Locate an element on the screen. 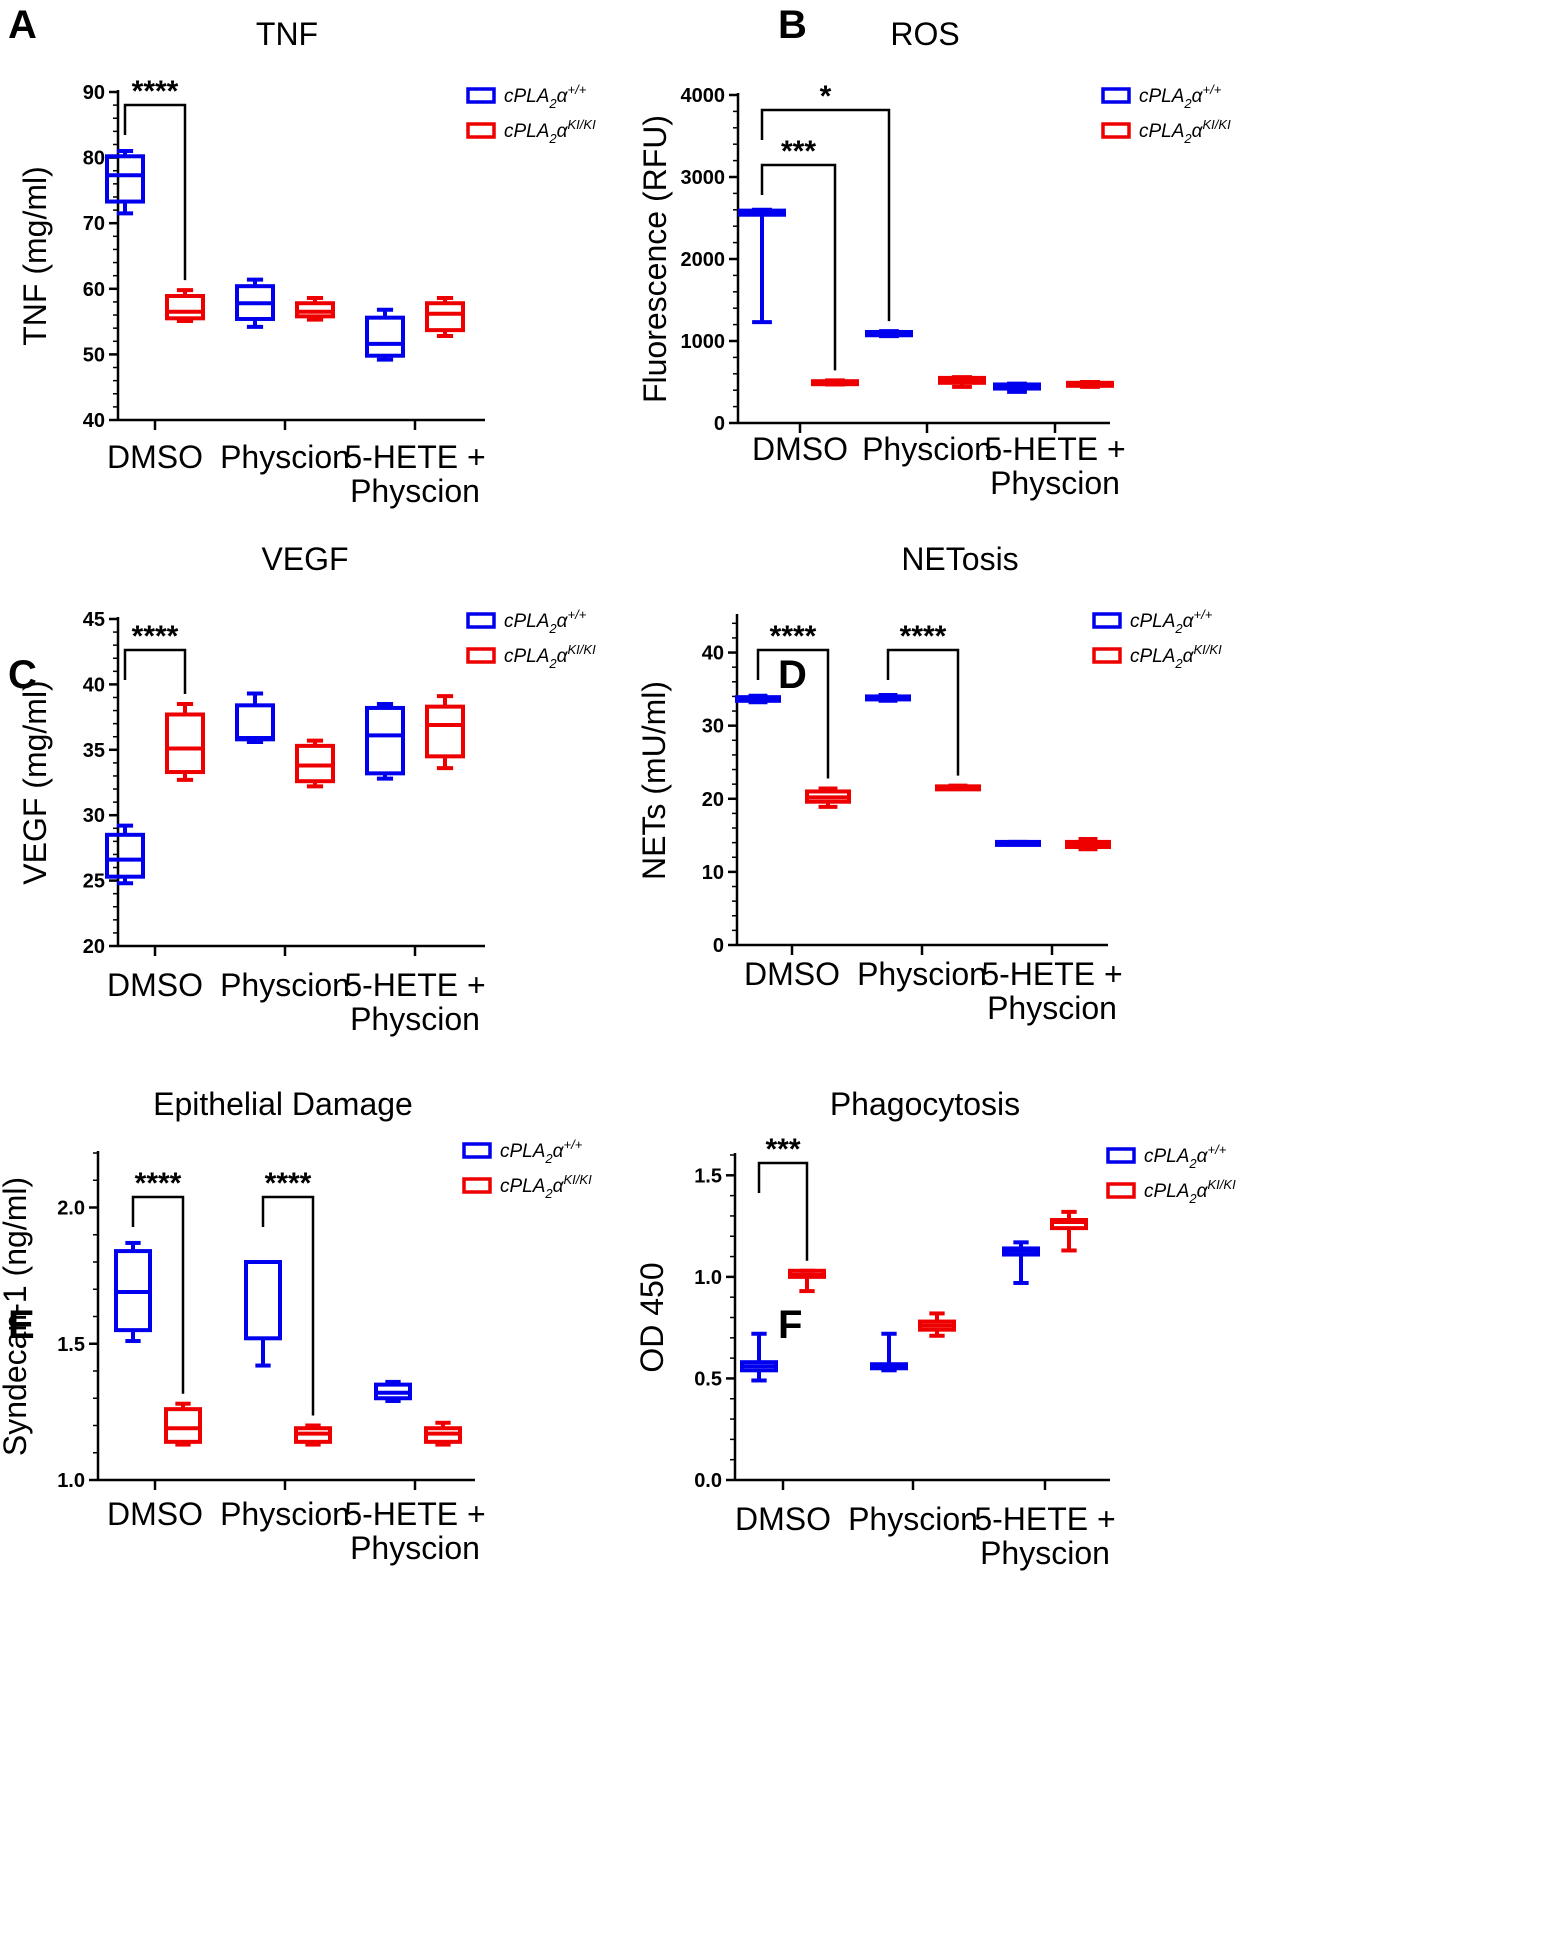  y-tick-label: 0.0 is located at coordinates (708, 1481).